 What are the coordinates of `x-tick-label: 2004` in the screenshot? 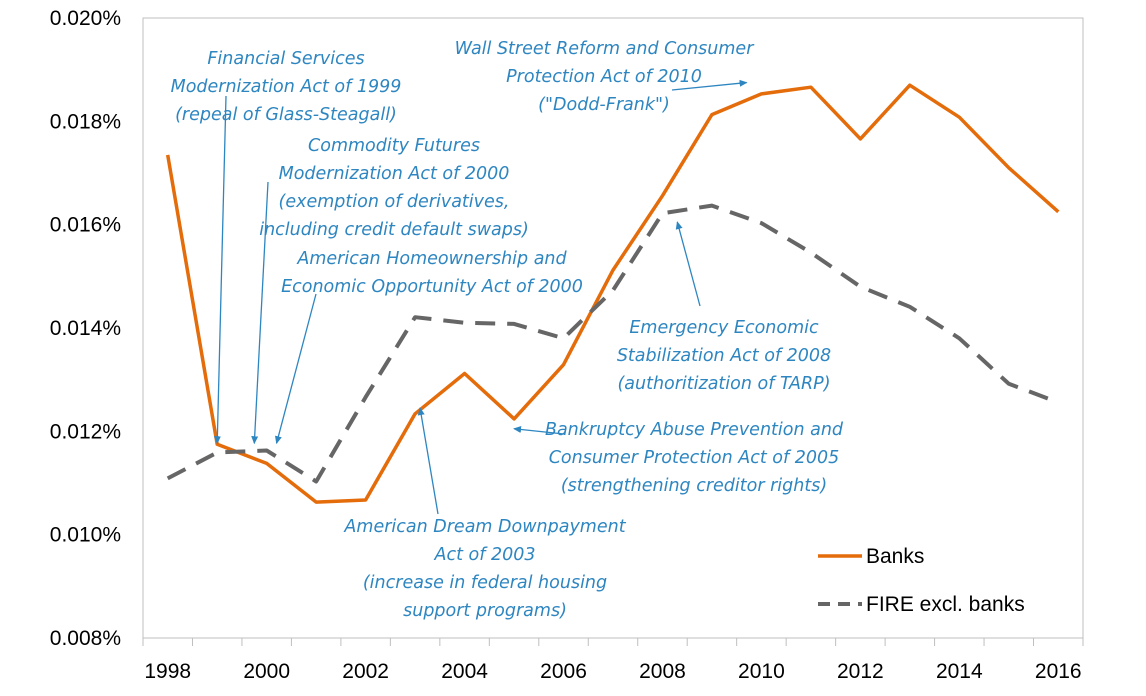 It's located at (464, 671).